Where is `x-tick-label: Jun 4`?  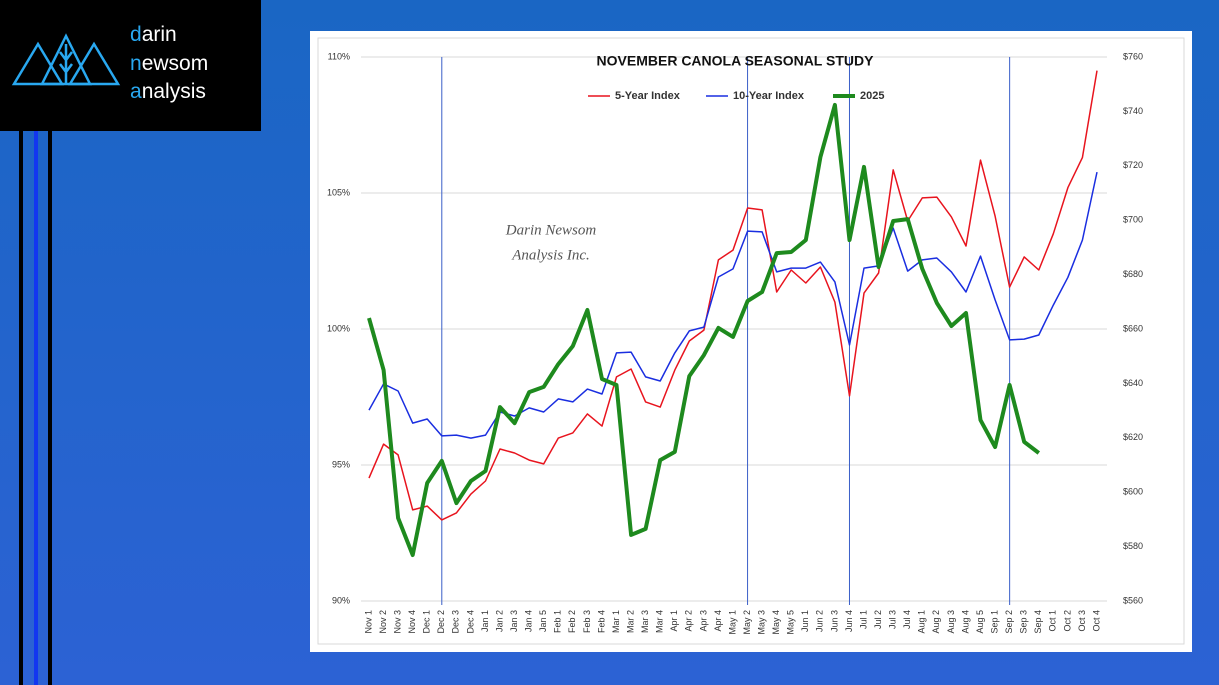 x-tick-label: Jun 4 is located at coordinates (849, 621).